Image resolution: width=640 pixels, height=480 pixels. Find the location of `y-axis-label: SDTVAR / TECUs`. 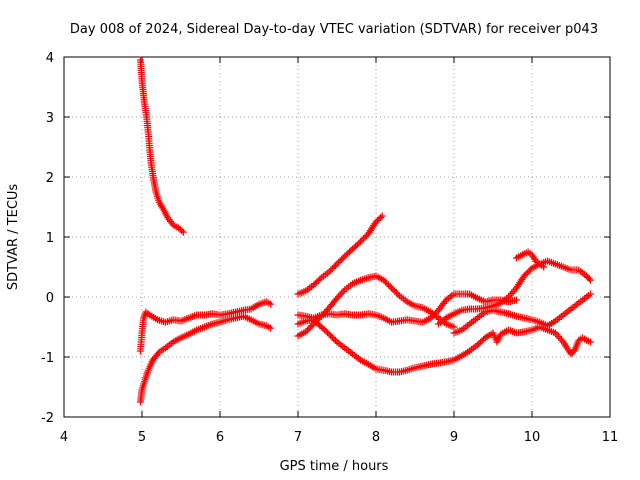

y-axis-label: SDTVAR / TECUs is located at coordinates (13, 237).